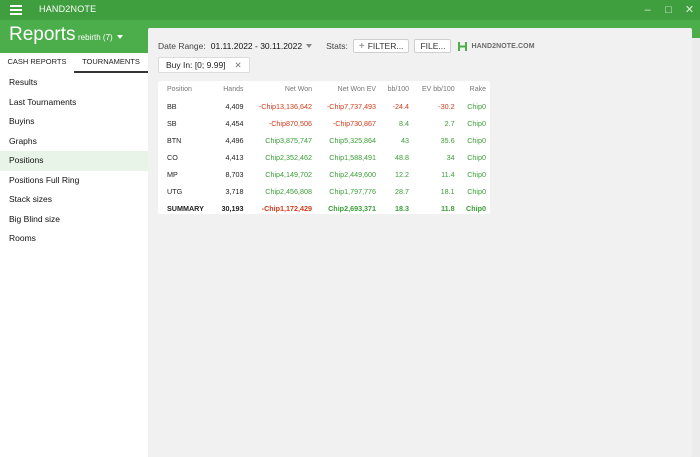 The width and height of the screenshot is (700, 457). Describe the element at coordinates (361, 46) in the screenshot. I see `plus-icon: +` at that location.